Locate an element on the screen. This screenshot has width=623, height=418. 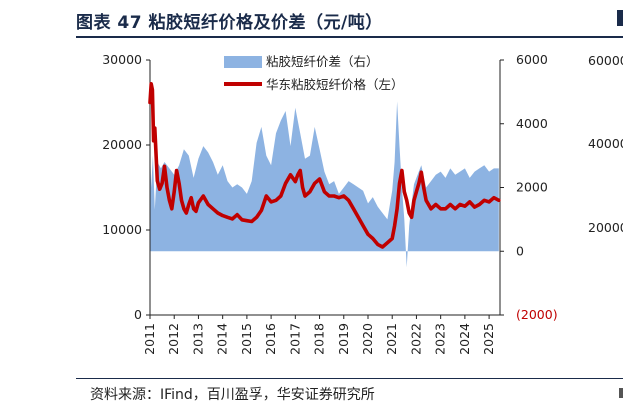
x-axis-tick-label: 2020 is located at coordinates (367, 339).